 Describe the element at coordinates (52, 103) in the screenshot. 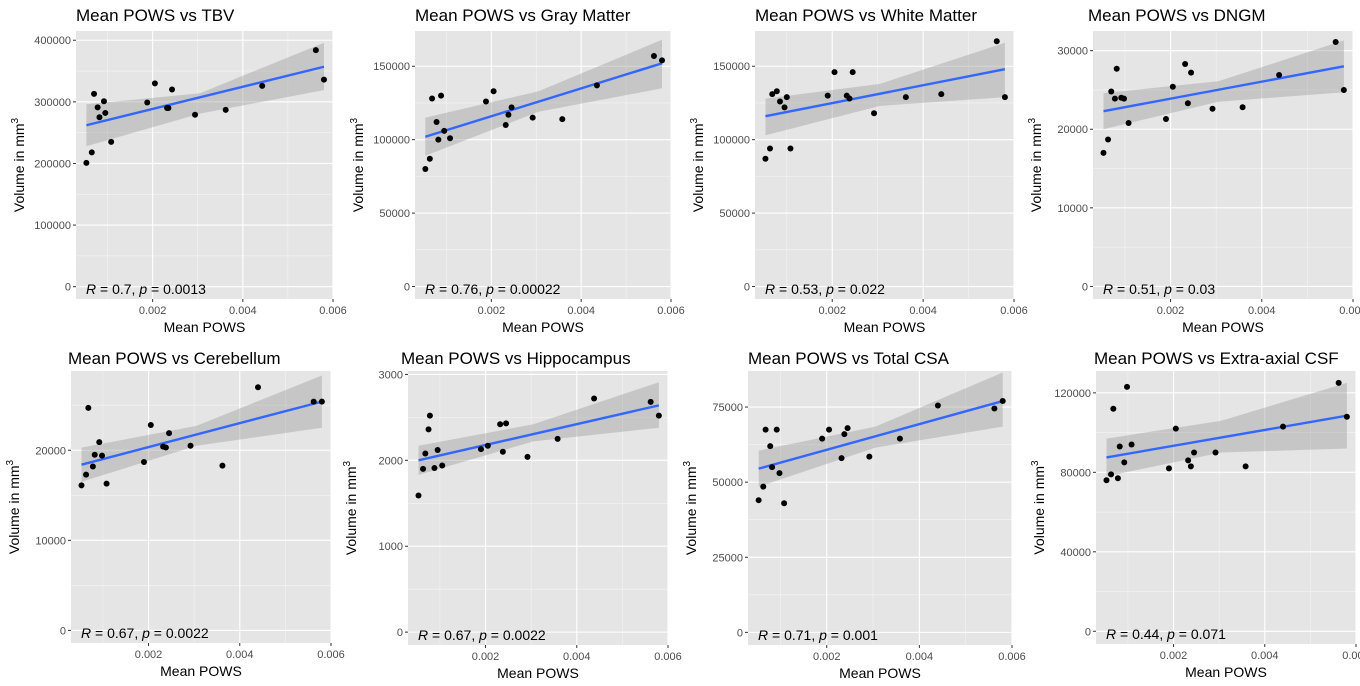

I see `y-tick-label: 300000` at that location.